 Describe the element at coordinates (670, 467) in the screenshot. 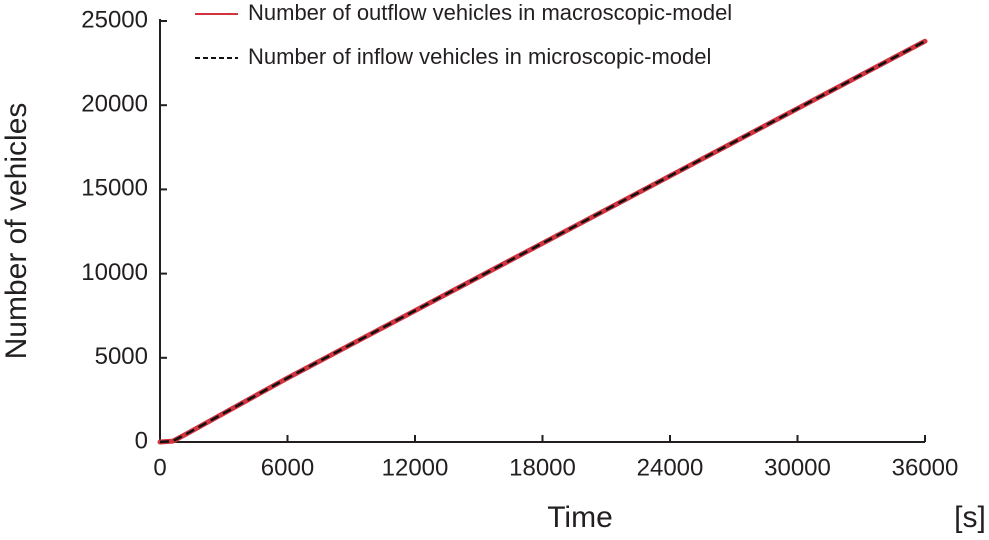

I see `x-tick-label: 24000` at that location.